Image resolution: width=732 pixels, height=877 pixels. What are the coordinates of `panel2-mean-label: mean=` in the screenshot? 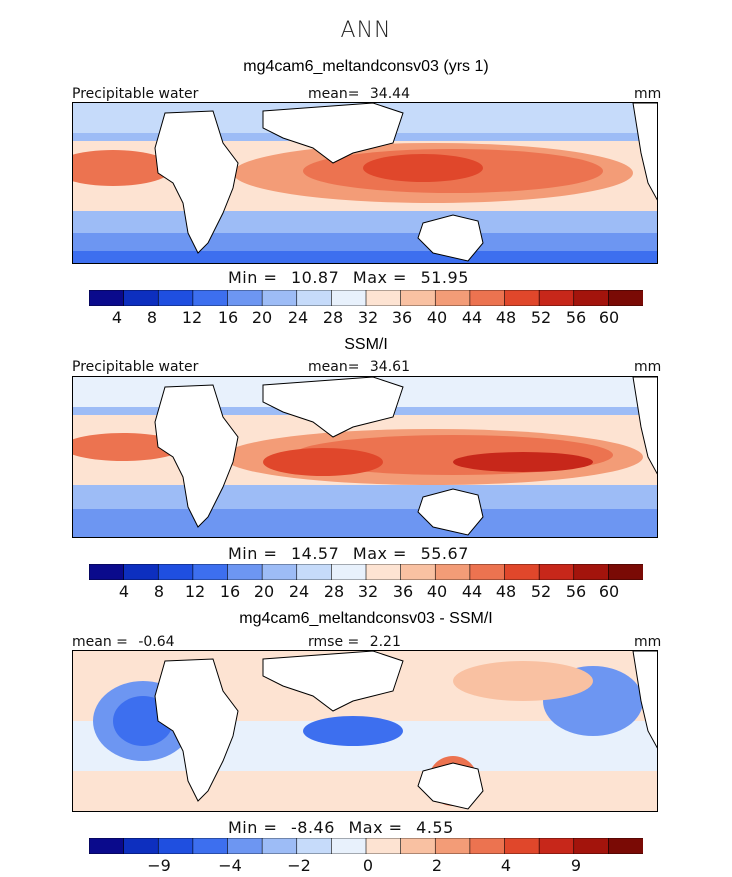 It's located at (334, 367).